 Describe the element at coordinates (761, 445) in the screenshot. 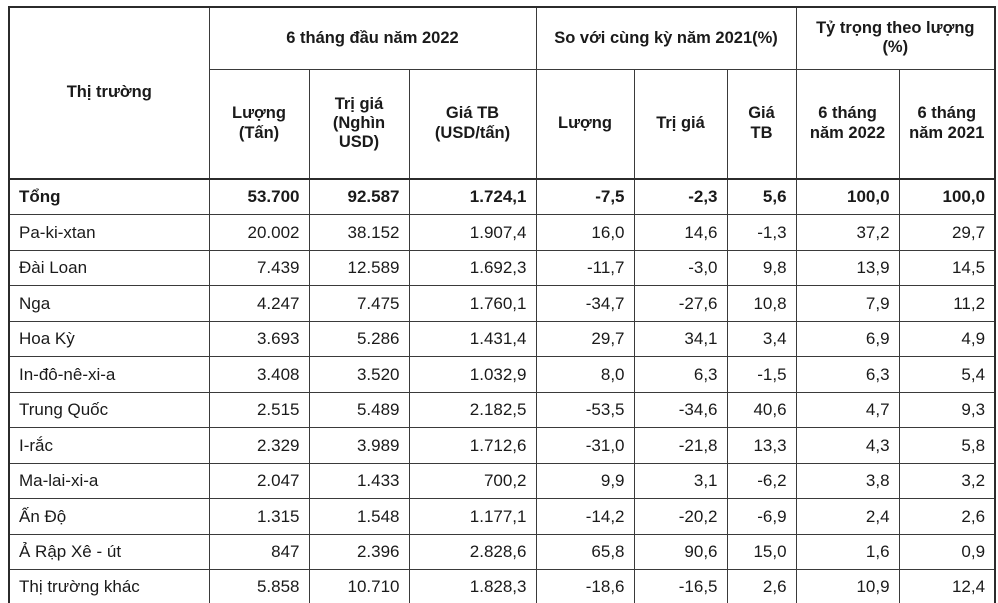

I see `cell-value: 13,3` at that location.